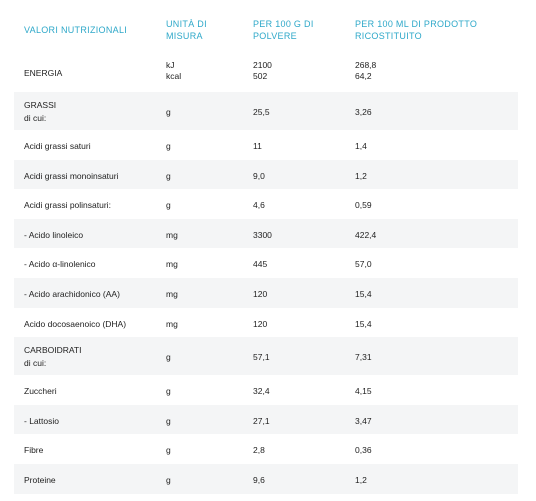 Image resolution: width=536 pixels, height=501 pixels. I want to click on header-per-100g: PER 100 G DI POLVERE, so click(283, 30).